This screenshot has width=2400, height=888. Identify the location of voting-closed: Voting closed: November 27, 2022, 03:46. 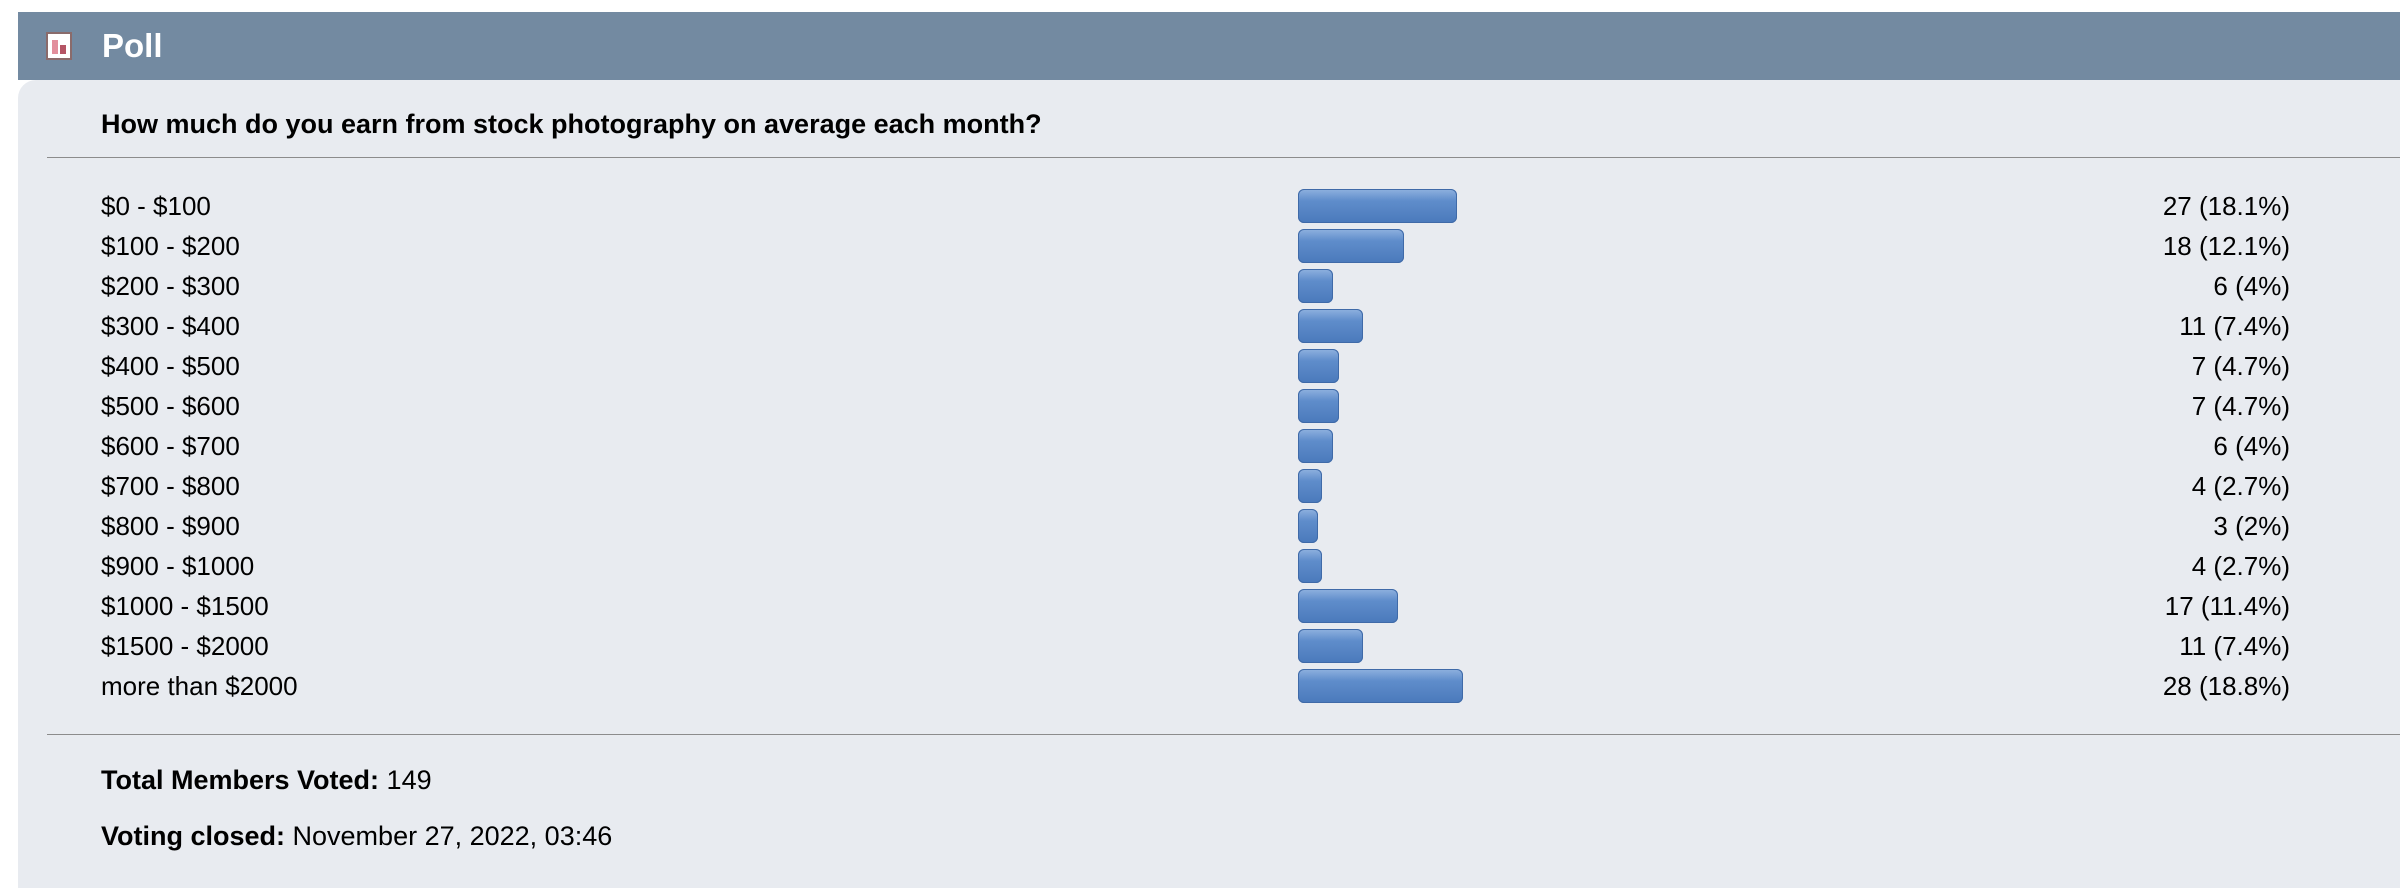
(356, 836).